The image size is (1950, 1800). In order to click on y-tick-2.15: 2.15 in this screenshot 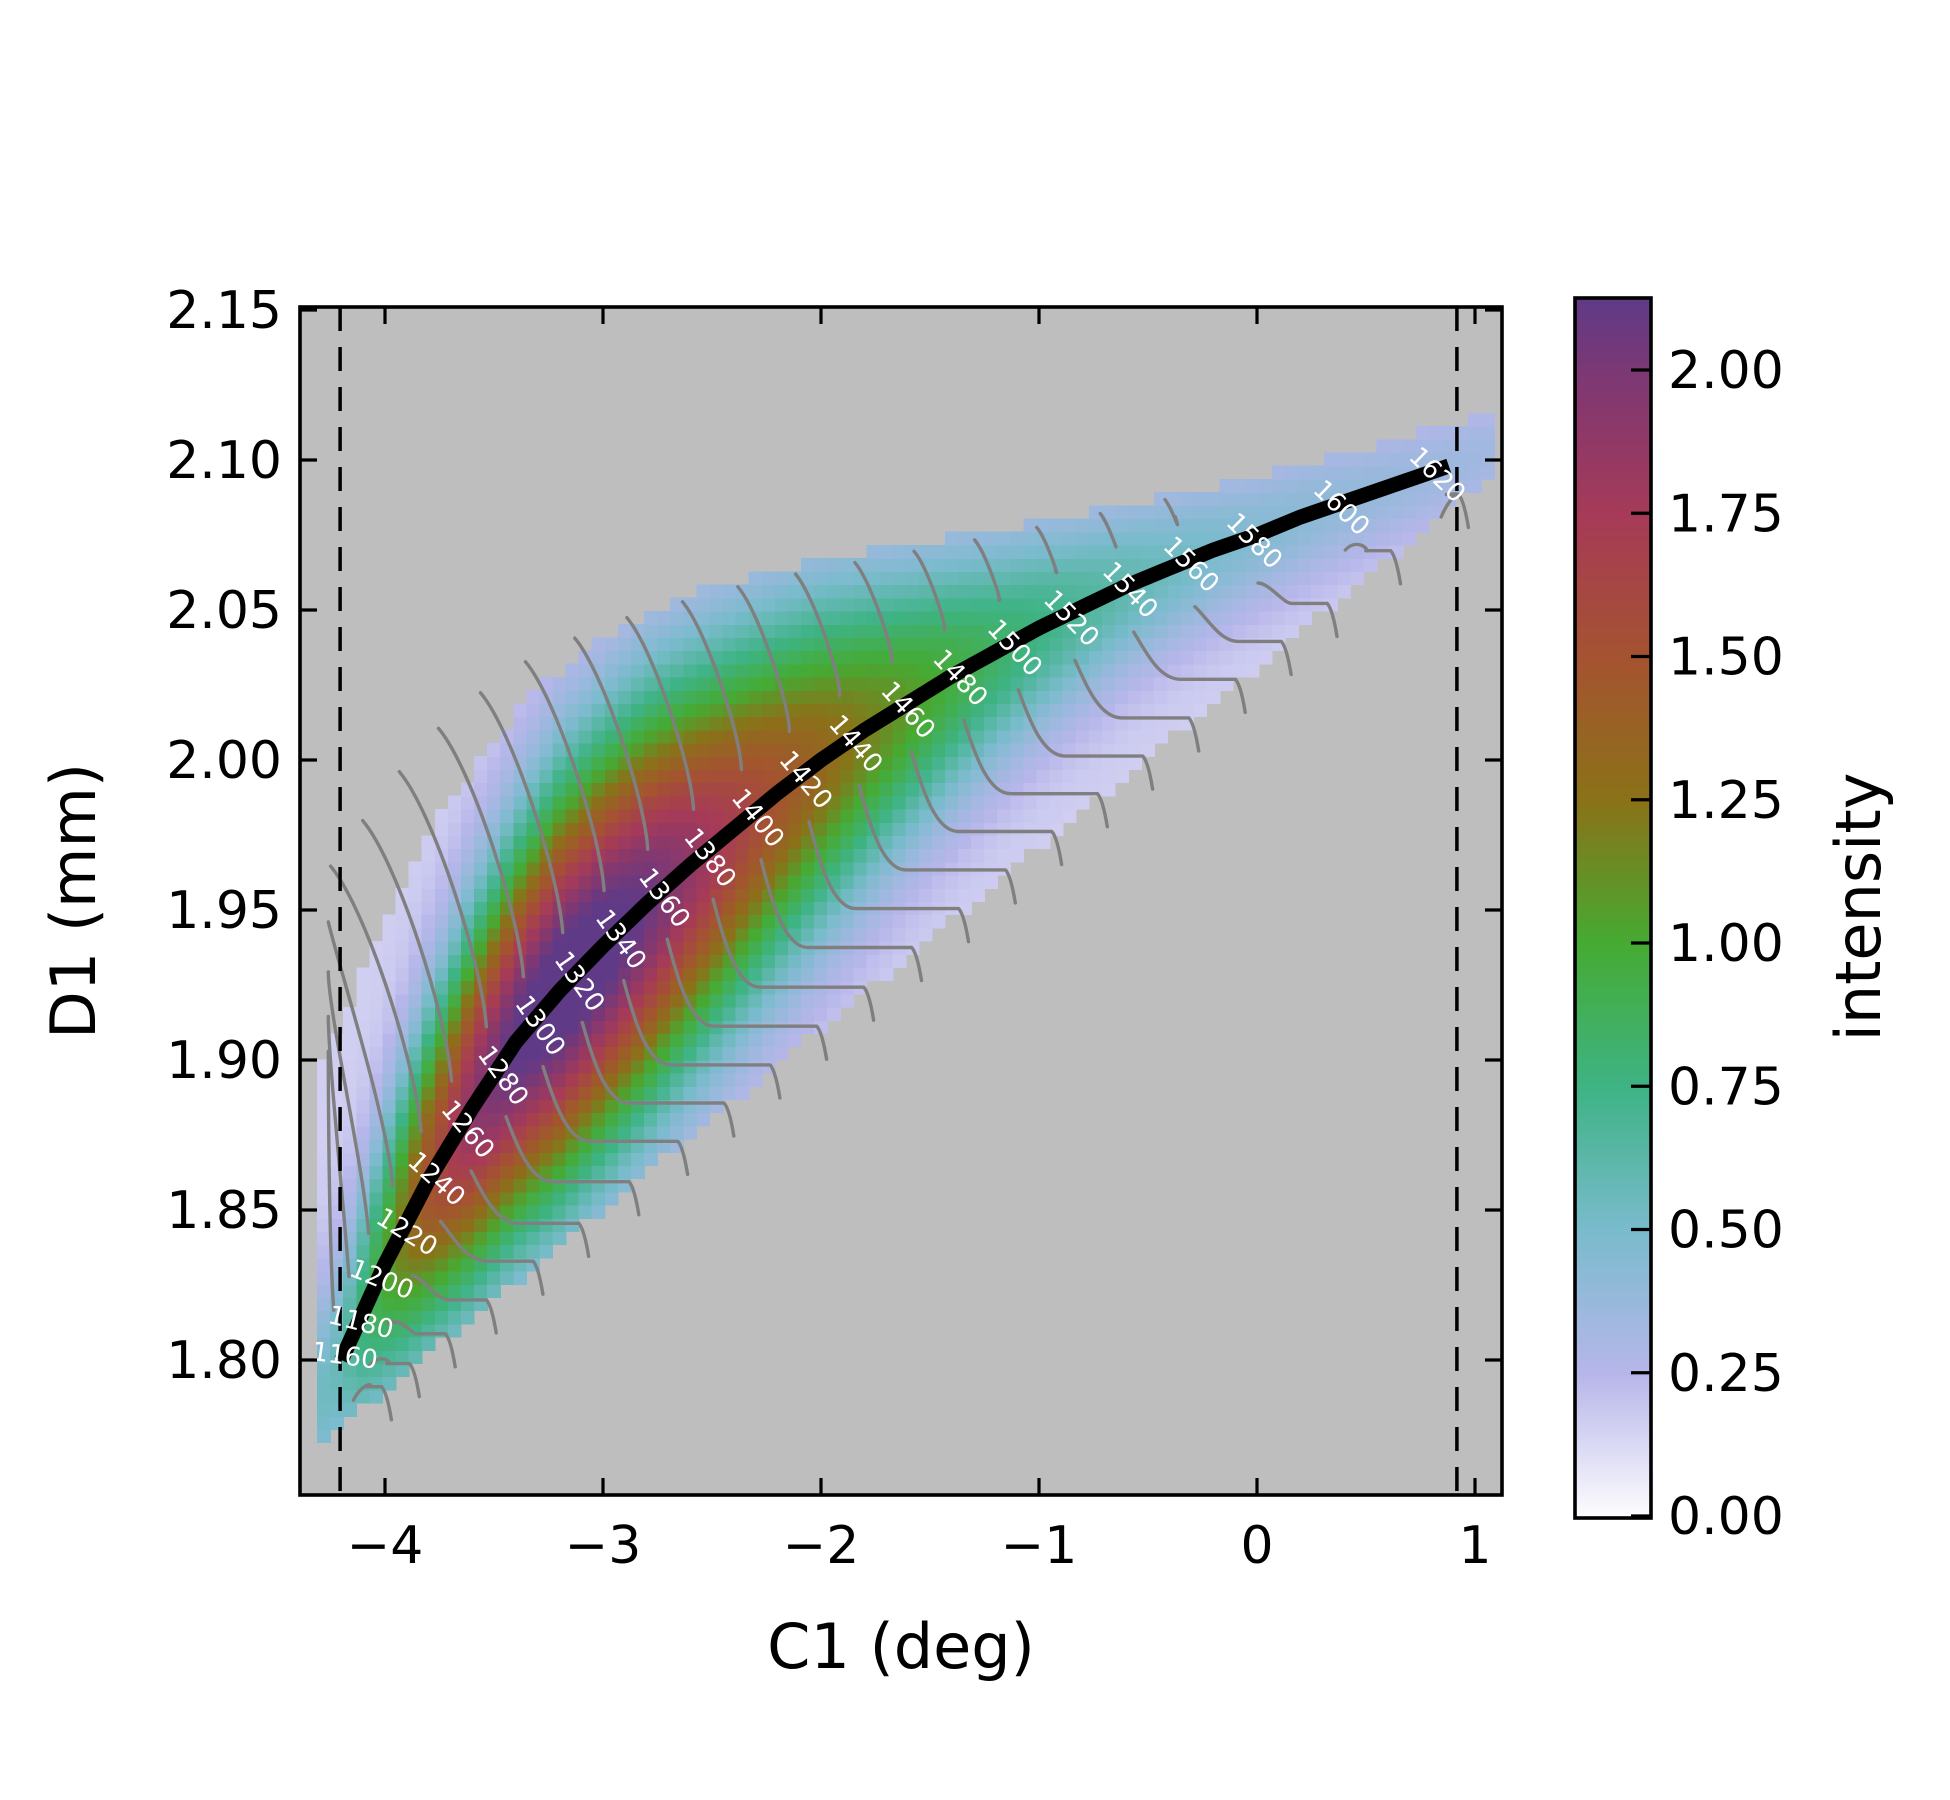, I will do `click(224, 311)`.